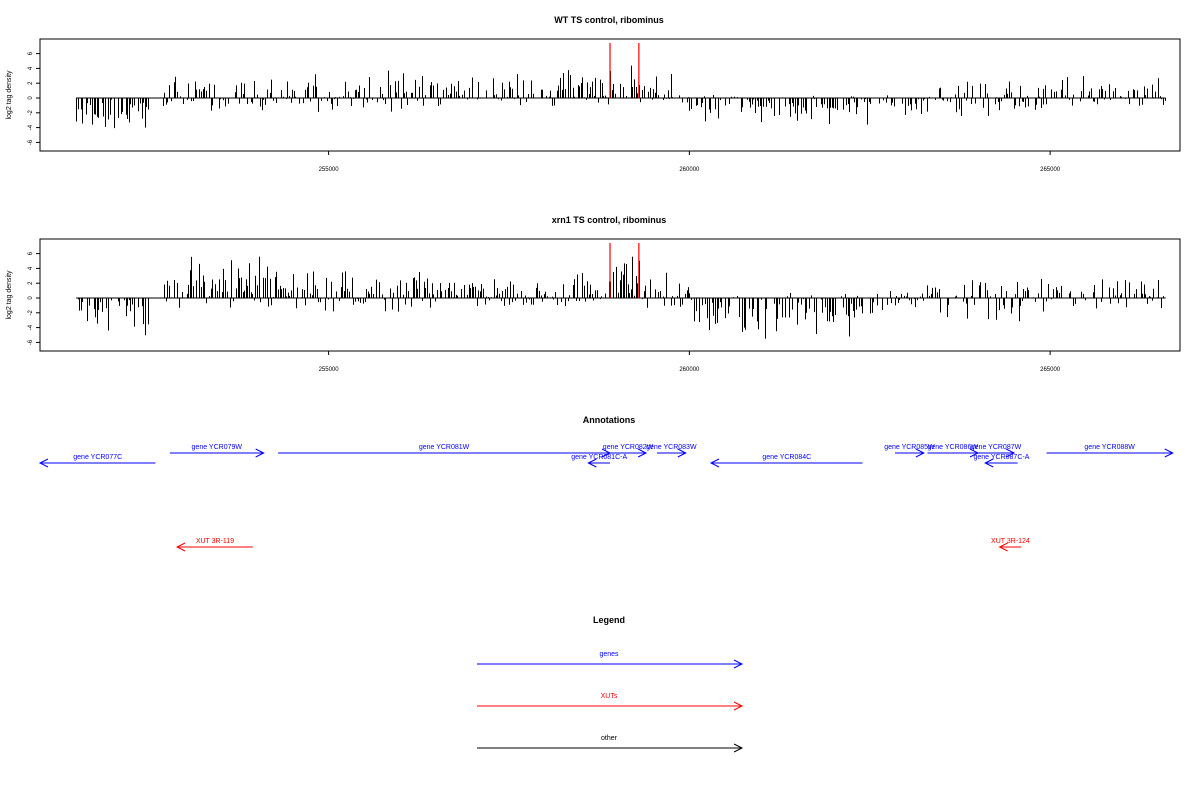 Image resolution: width=1200 pixels, height=800 pixels. Describe the element at coordinates (628, 447) in the screenshot. I see `feature-label: gene YCR082W` at that location.